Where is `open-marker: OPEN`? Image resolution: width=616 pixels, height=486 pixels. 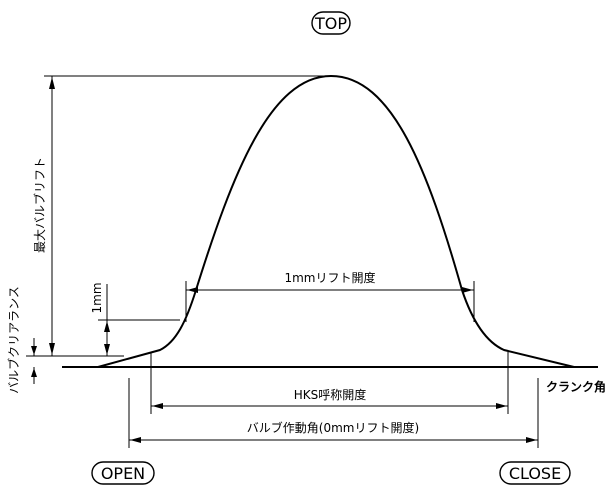
open-marker: OPEN is located at coordinates (123, 473).